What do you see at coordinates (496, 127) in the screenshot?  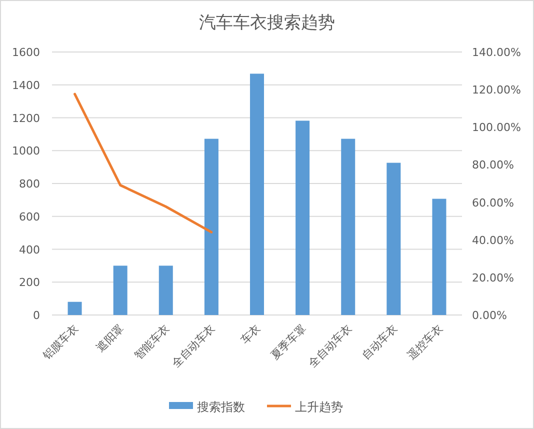 I see `y2-tick-label: 100.00%` at bounding box center [496, 127].